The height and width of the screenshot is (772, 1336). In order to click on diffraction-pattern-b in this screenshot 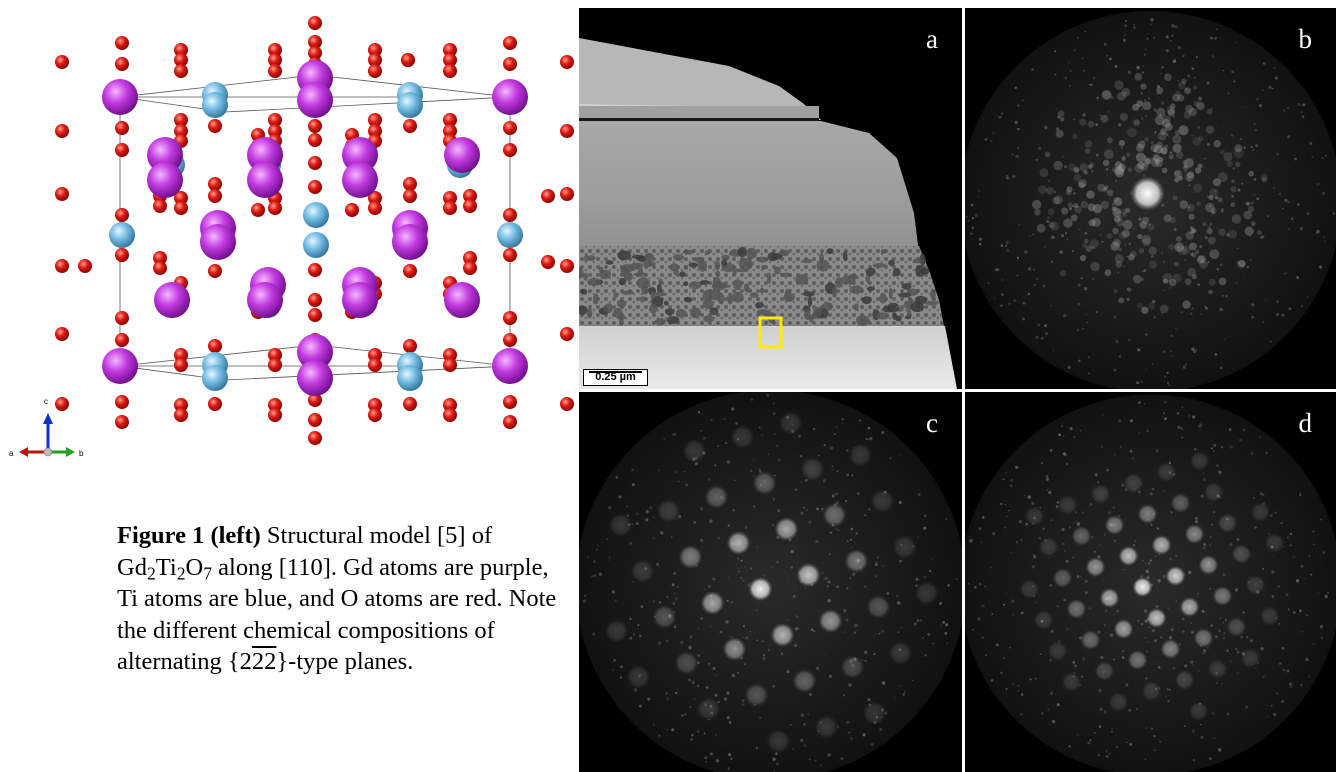, I will do `click(1150, 198)`.